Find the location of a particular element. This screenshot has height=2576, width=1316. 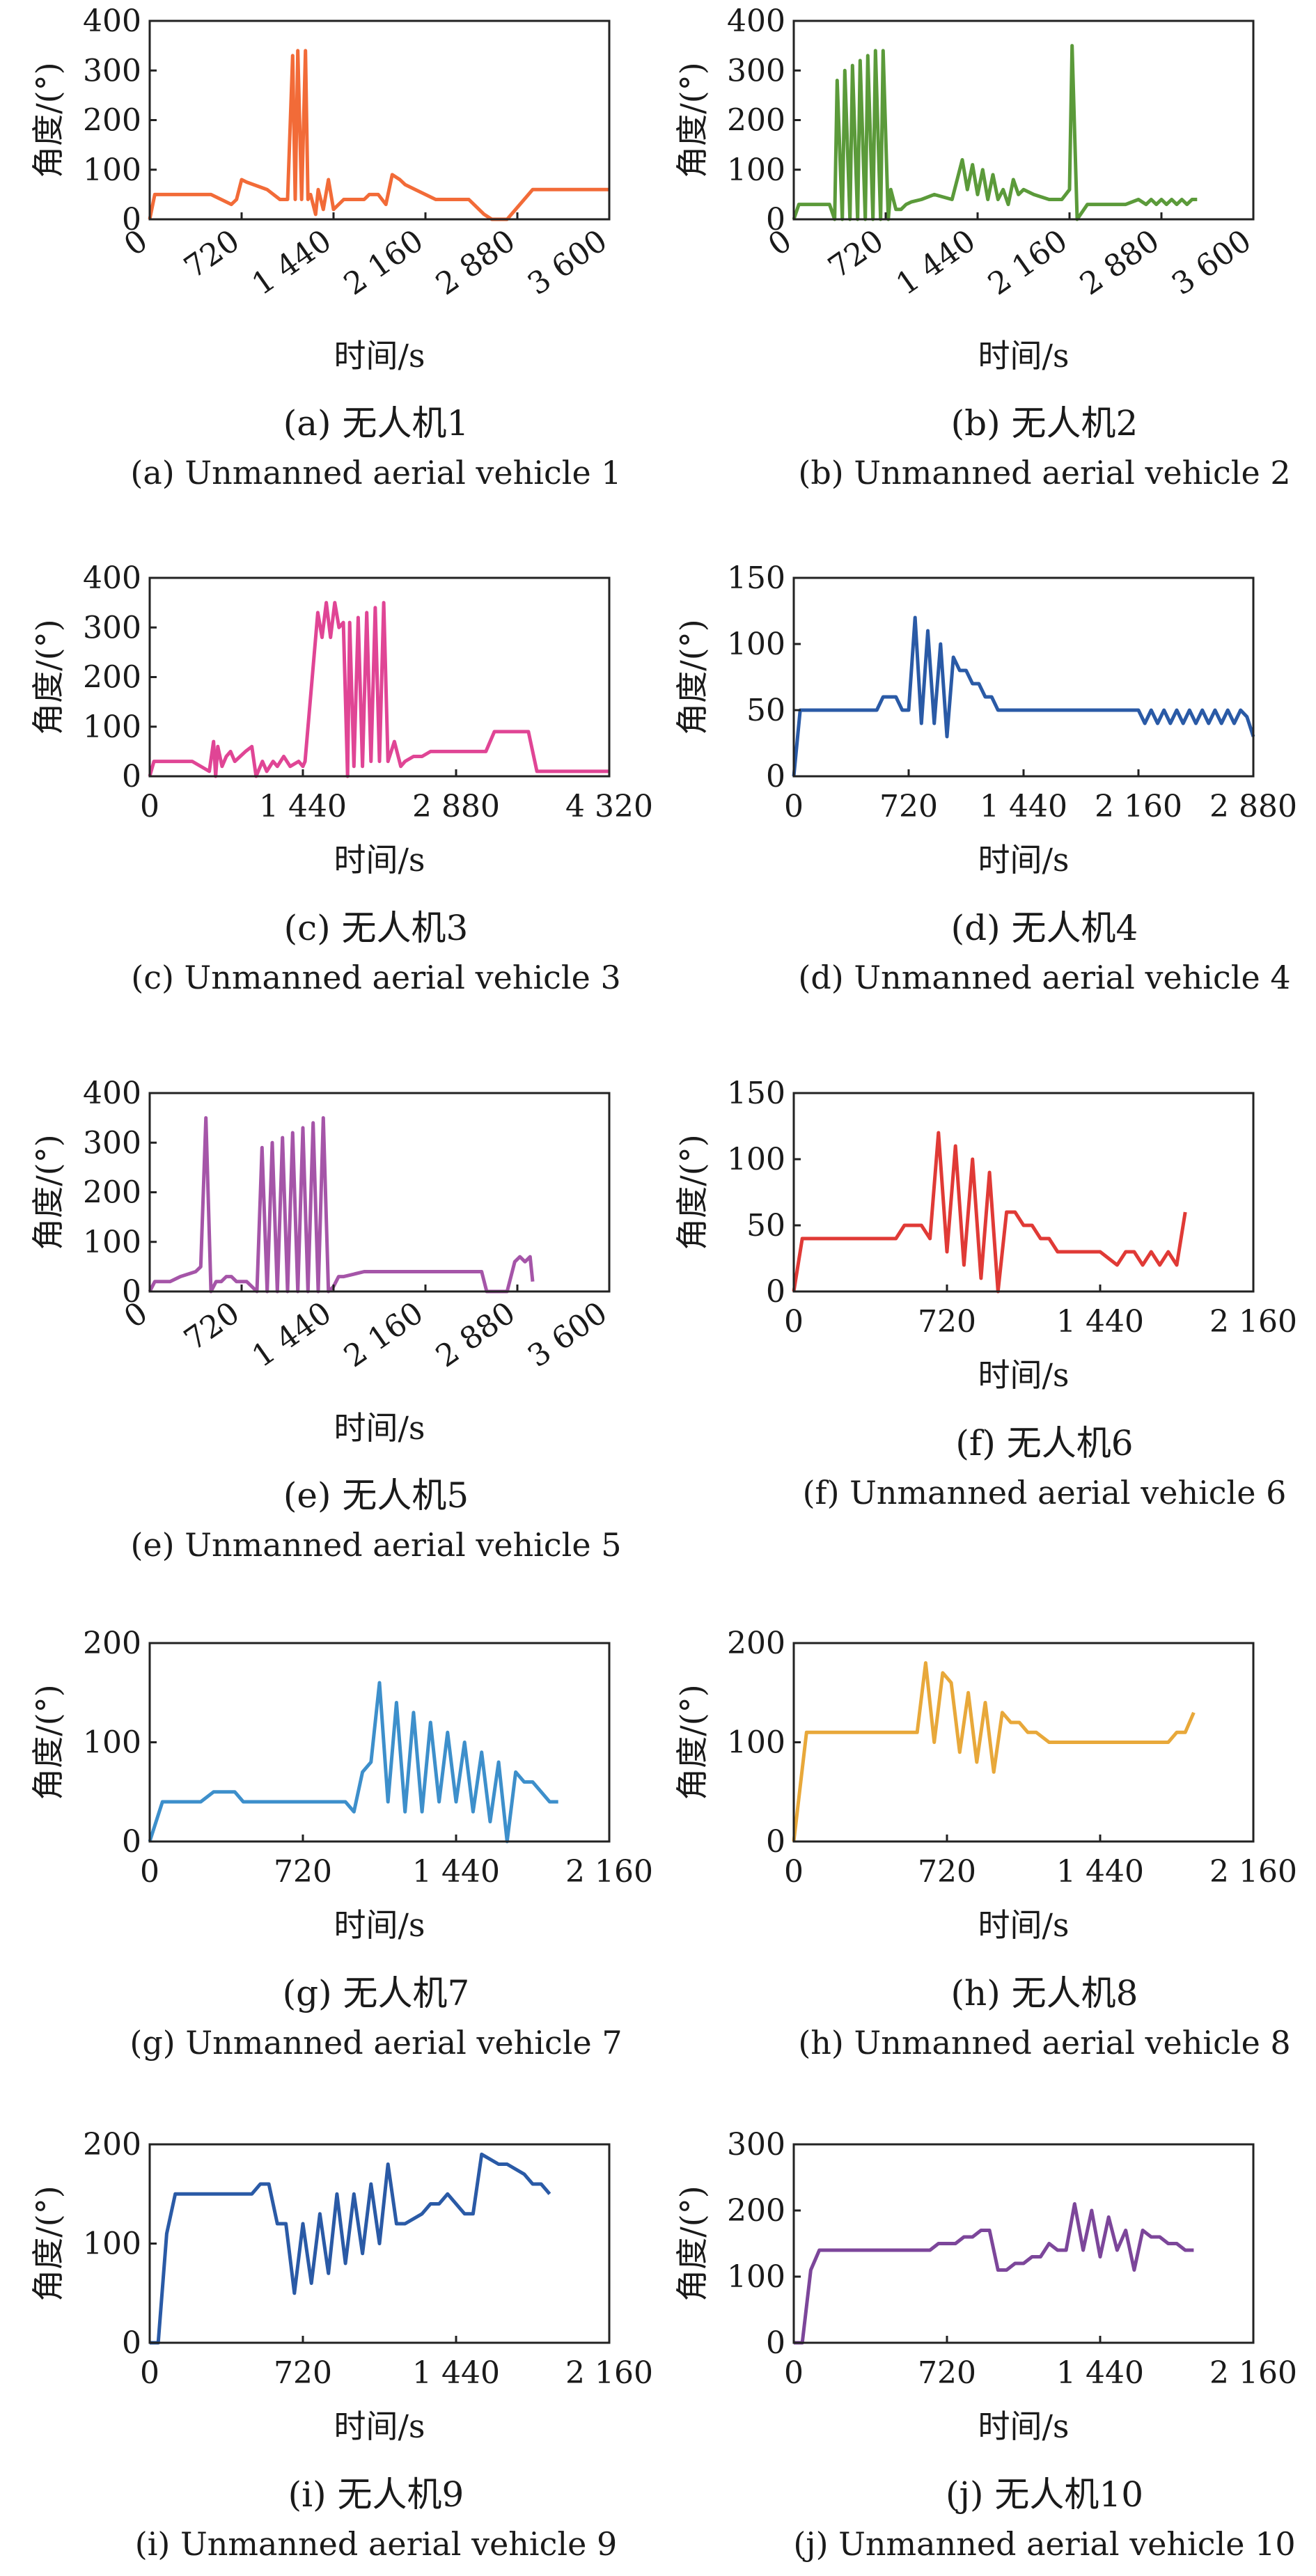

caption-en: (e) Unmanned aerial vehicle 5 is located at coordinates (376, 1545).